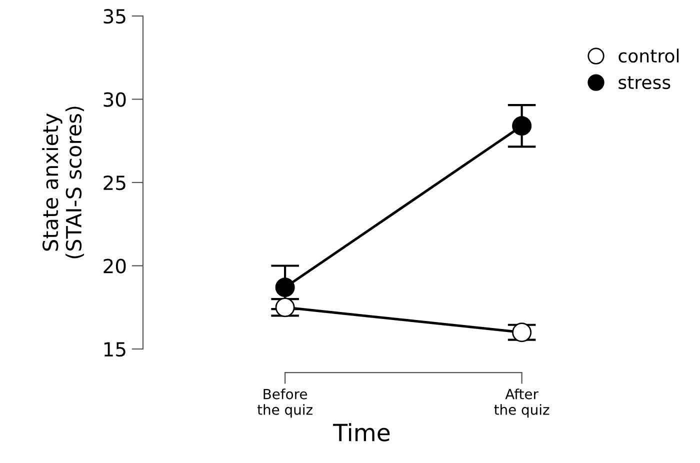 Image resolution: width=700 pixels, height=463 pixels. I want to click on x-tick-label: After the quiz, so click(522, 403).